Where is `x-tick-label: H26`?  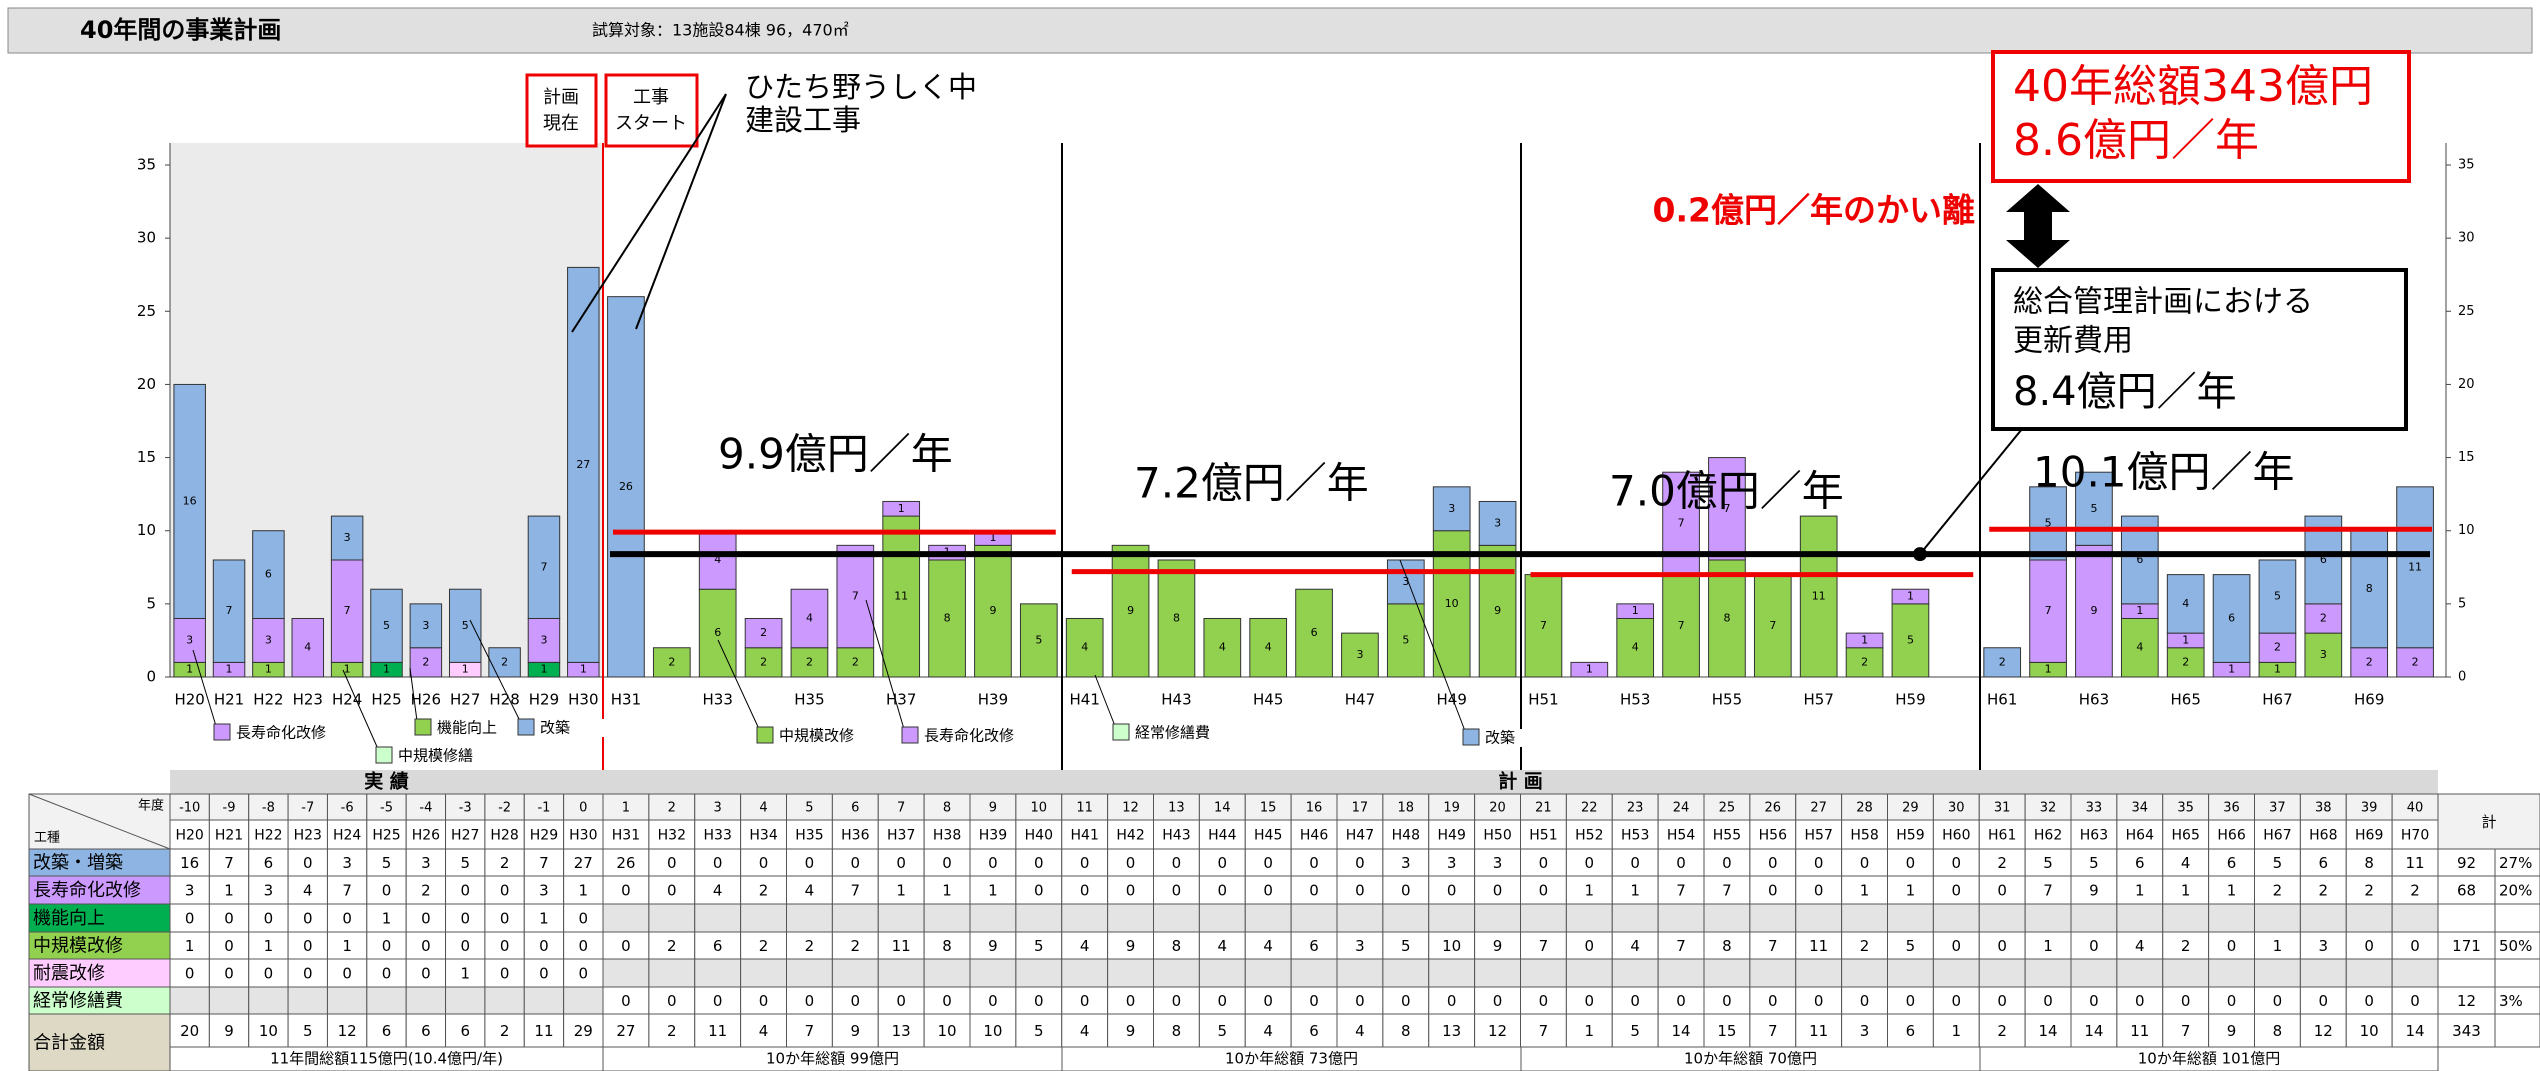
x-tick-label: H26 is located at coordinates (426, 700).